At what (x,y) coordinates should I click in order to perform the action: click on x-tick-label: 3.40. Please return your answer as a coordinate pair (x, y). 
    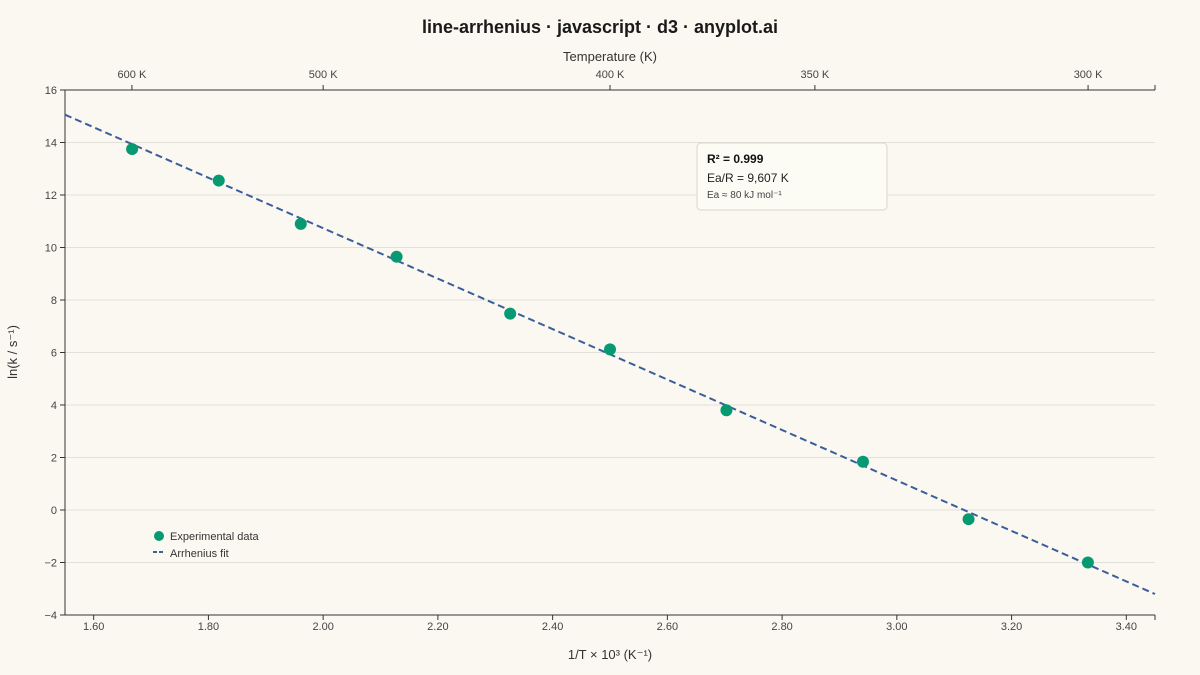
    Looking at the image, I should click on (1126, 627).